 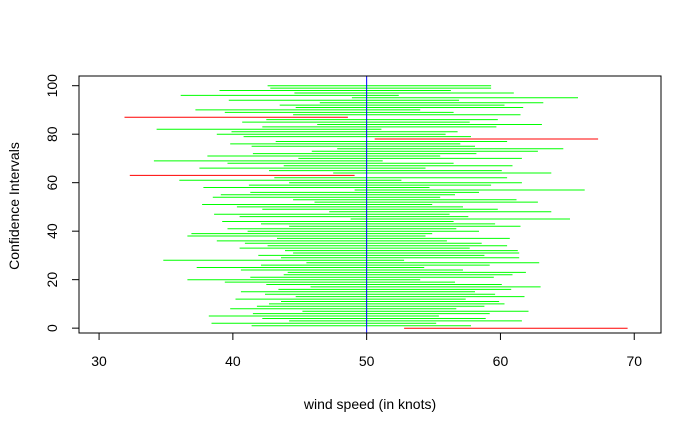 I want to click on y-tick-label: 40, so click(x=52, y=231).